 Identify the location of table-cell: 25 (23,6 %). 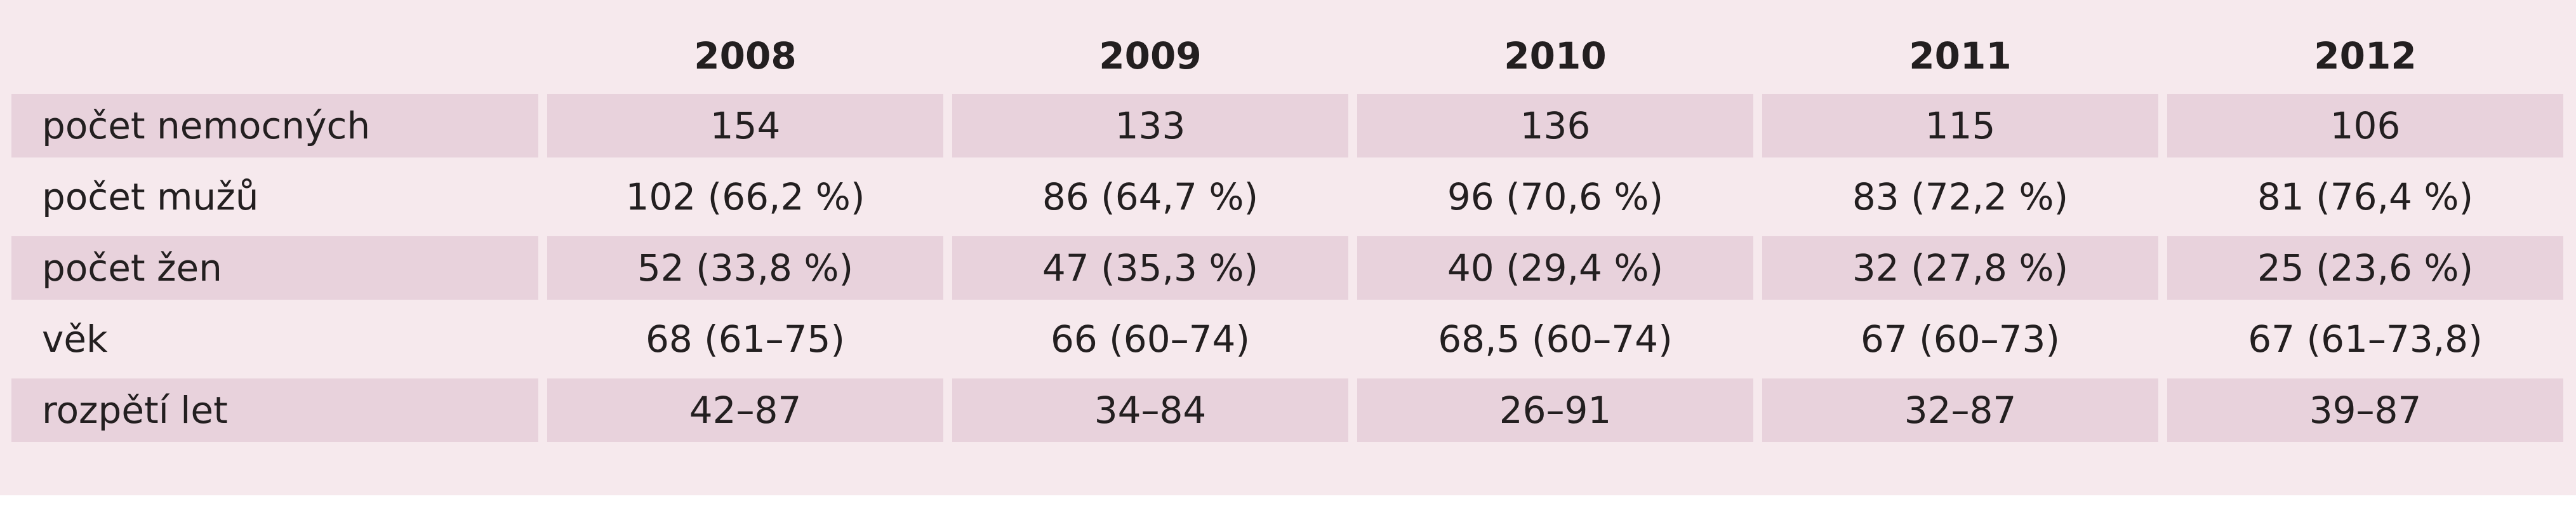
(2365, 268).